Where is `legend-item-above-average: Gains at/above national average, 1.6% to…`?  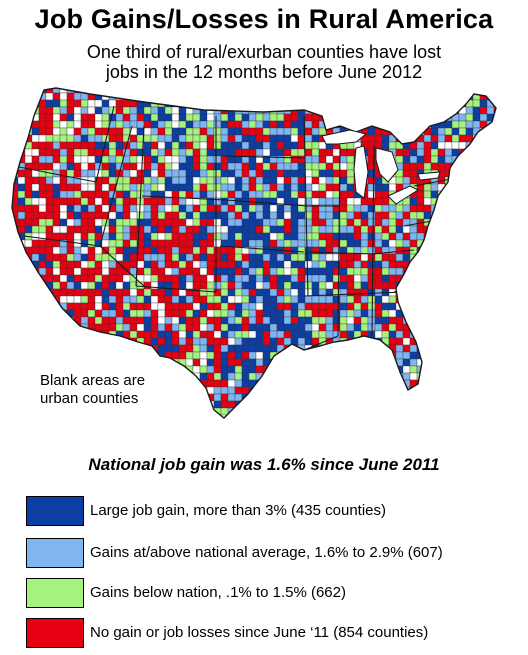 legend-item-above-average: Gains at/above national average, 1.6% to… is located at coordinates (276, 555).